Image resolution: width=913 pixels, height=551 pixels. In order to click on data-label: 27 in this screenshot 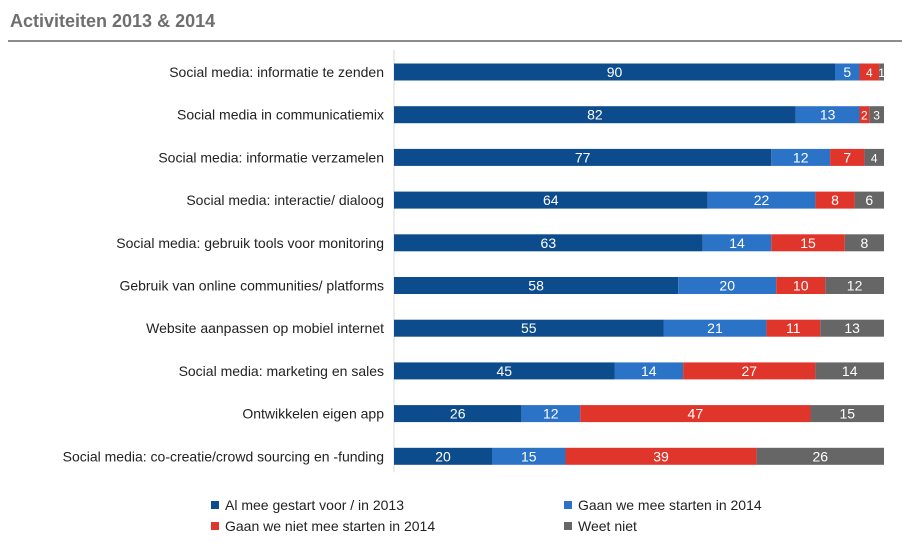, I will do `click(749, 371)`.